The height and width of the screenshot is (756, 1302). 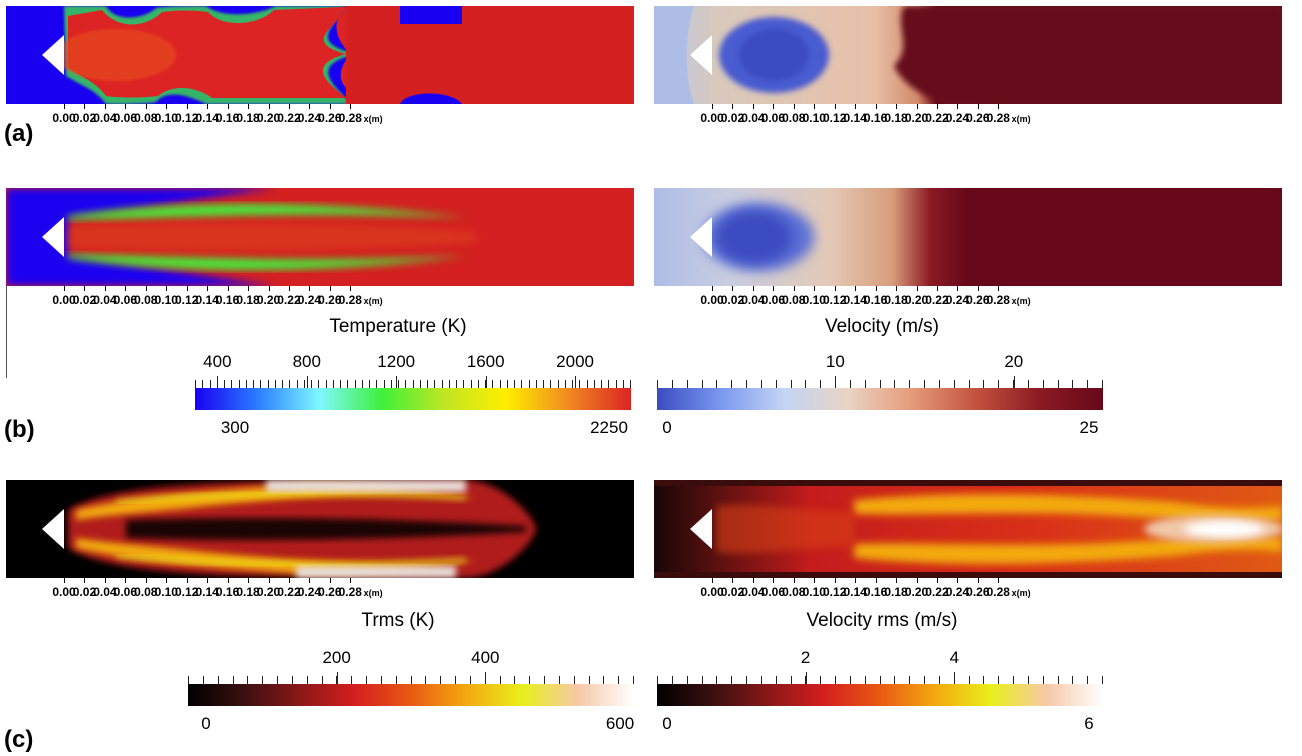 I want to click on temperature-instant-panel, so click(x=320, y=55).